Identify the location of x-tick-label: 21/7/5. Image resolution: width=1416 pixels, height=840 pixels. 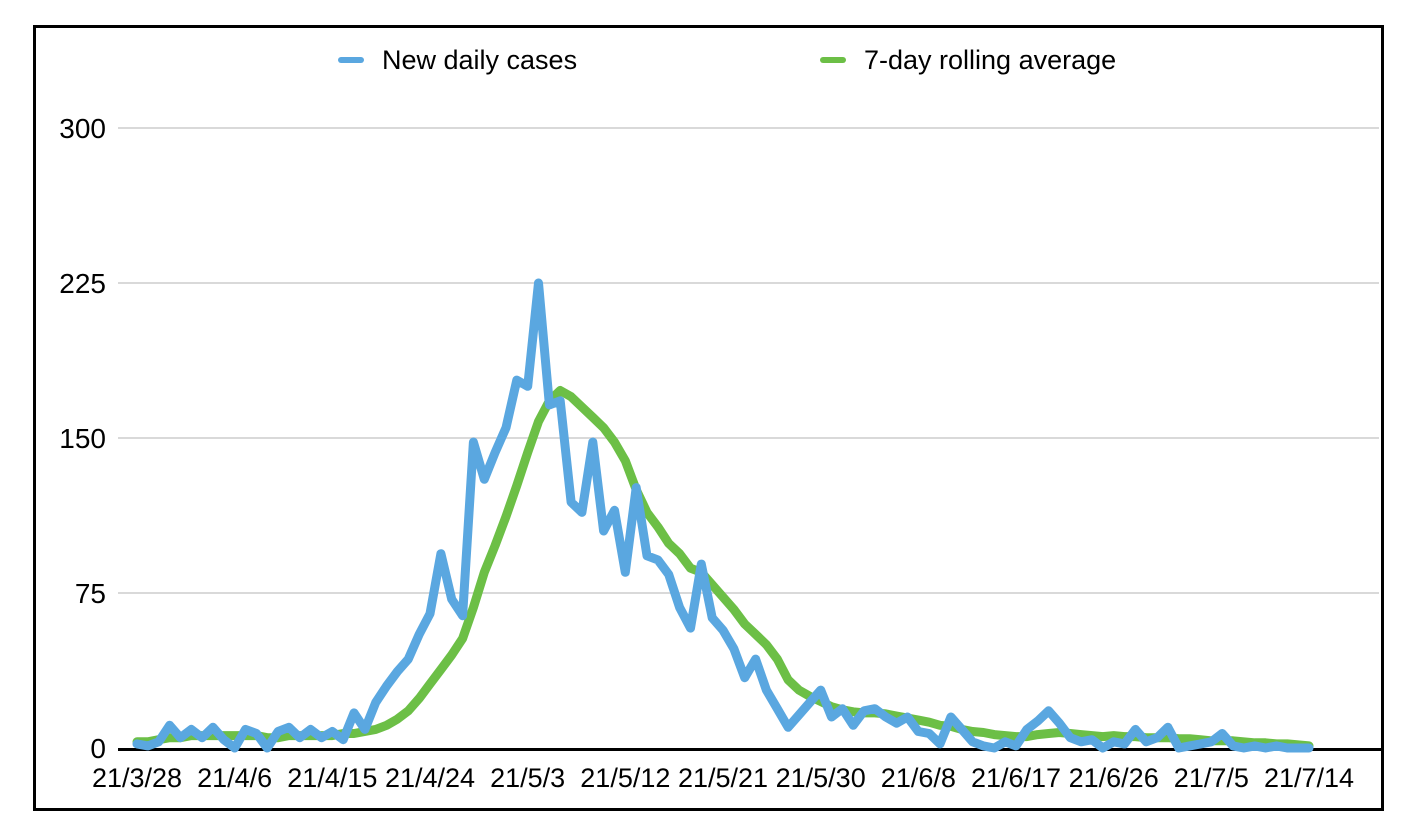
(1211, 778).